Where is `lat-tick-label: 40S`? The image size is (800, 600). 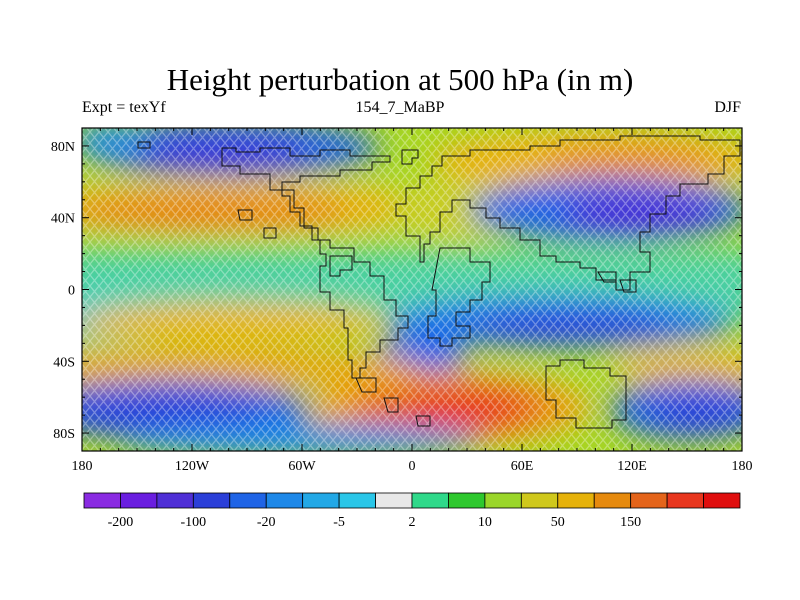 lat-tick-label: 40S is located at coordinates (64, 362).